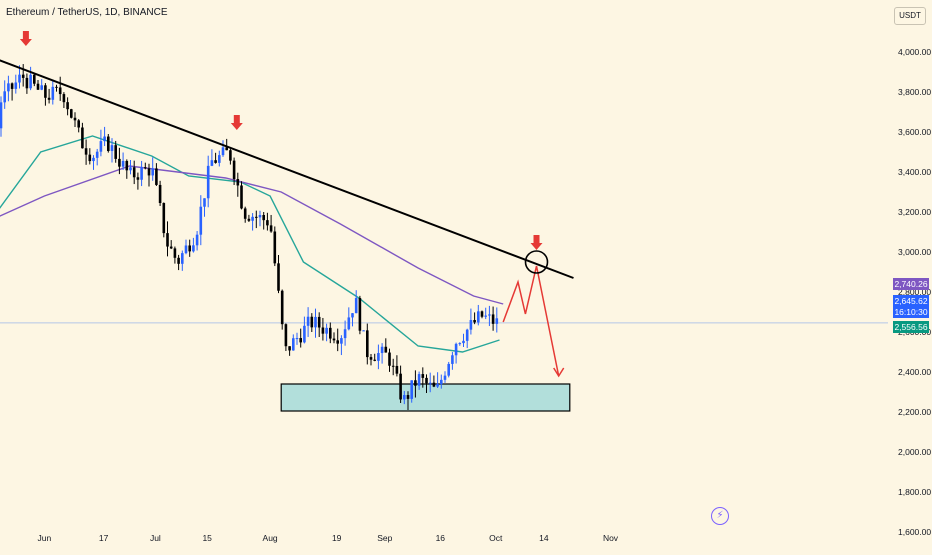 The height and width of the screenshot is (555, 932). I want to click on y-tick-label: 2,800.00, so click(914, 292).